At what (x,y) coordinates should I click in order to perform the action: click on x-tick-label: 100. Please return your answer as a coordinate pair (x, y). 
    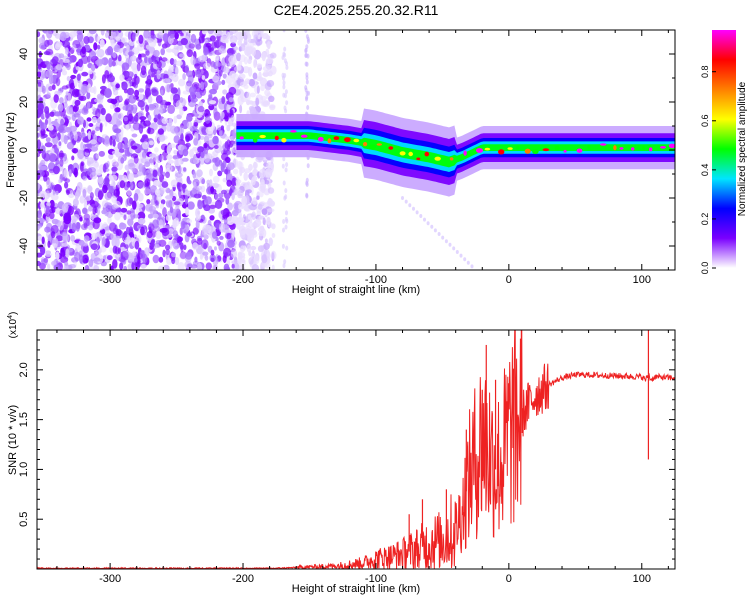
    Looking at the image, I should click on (642, 579).